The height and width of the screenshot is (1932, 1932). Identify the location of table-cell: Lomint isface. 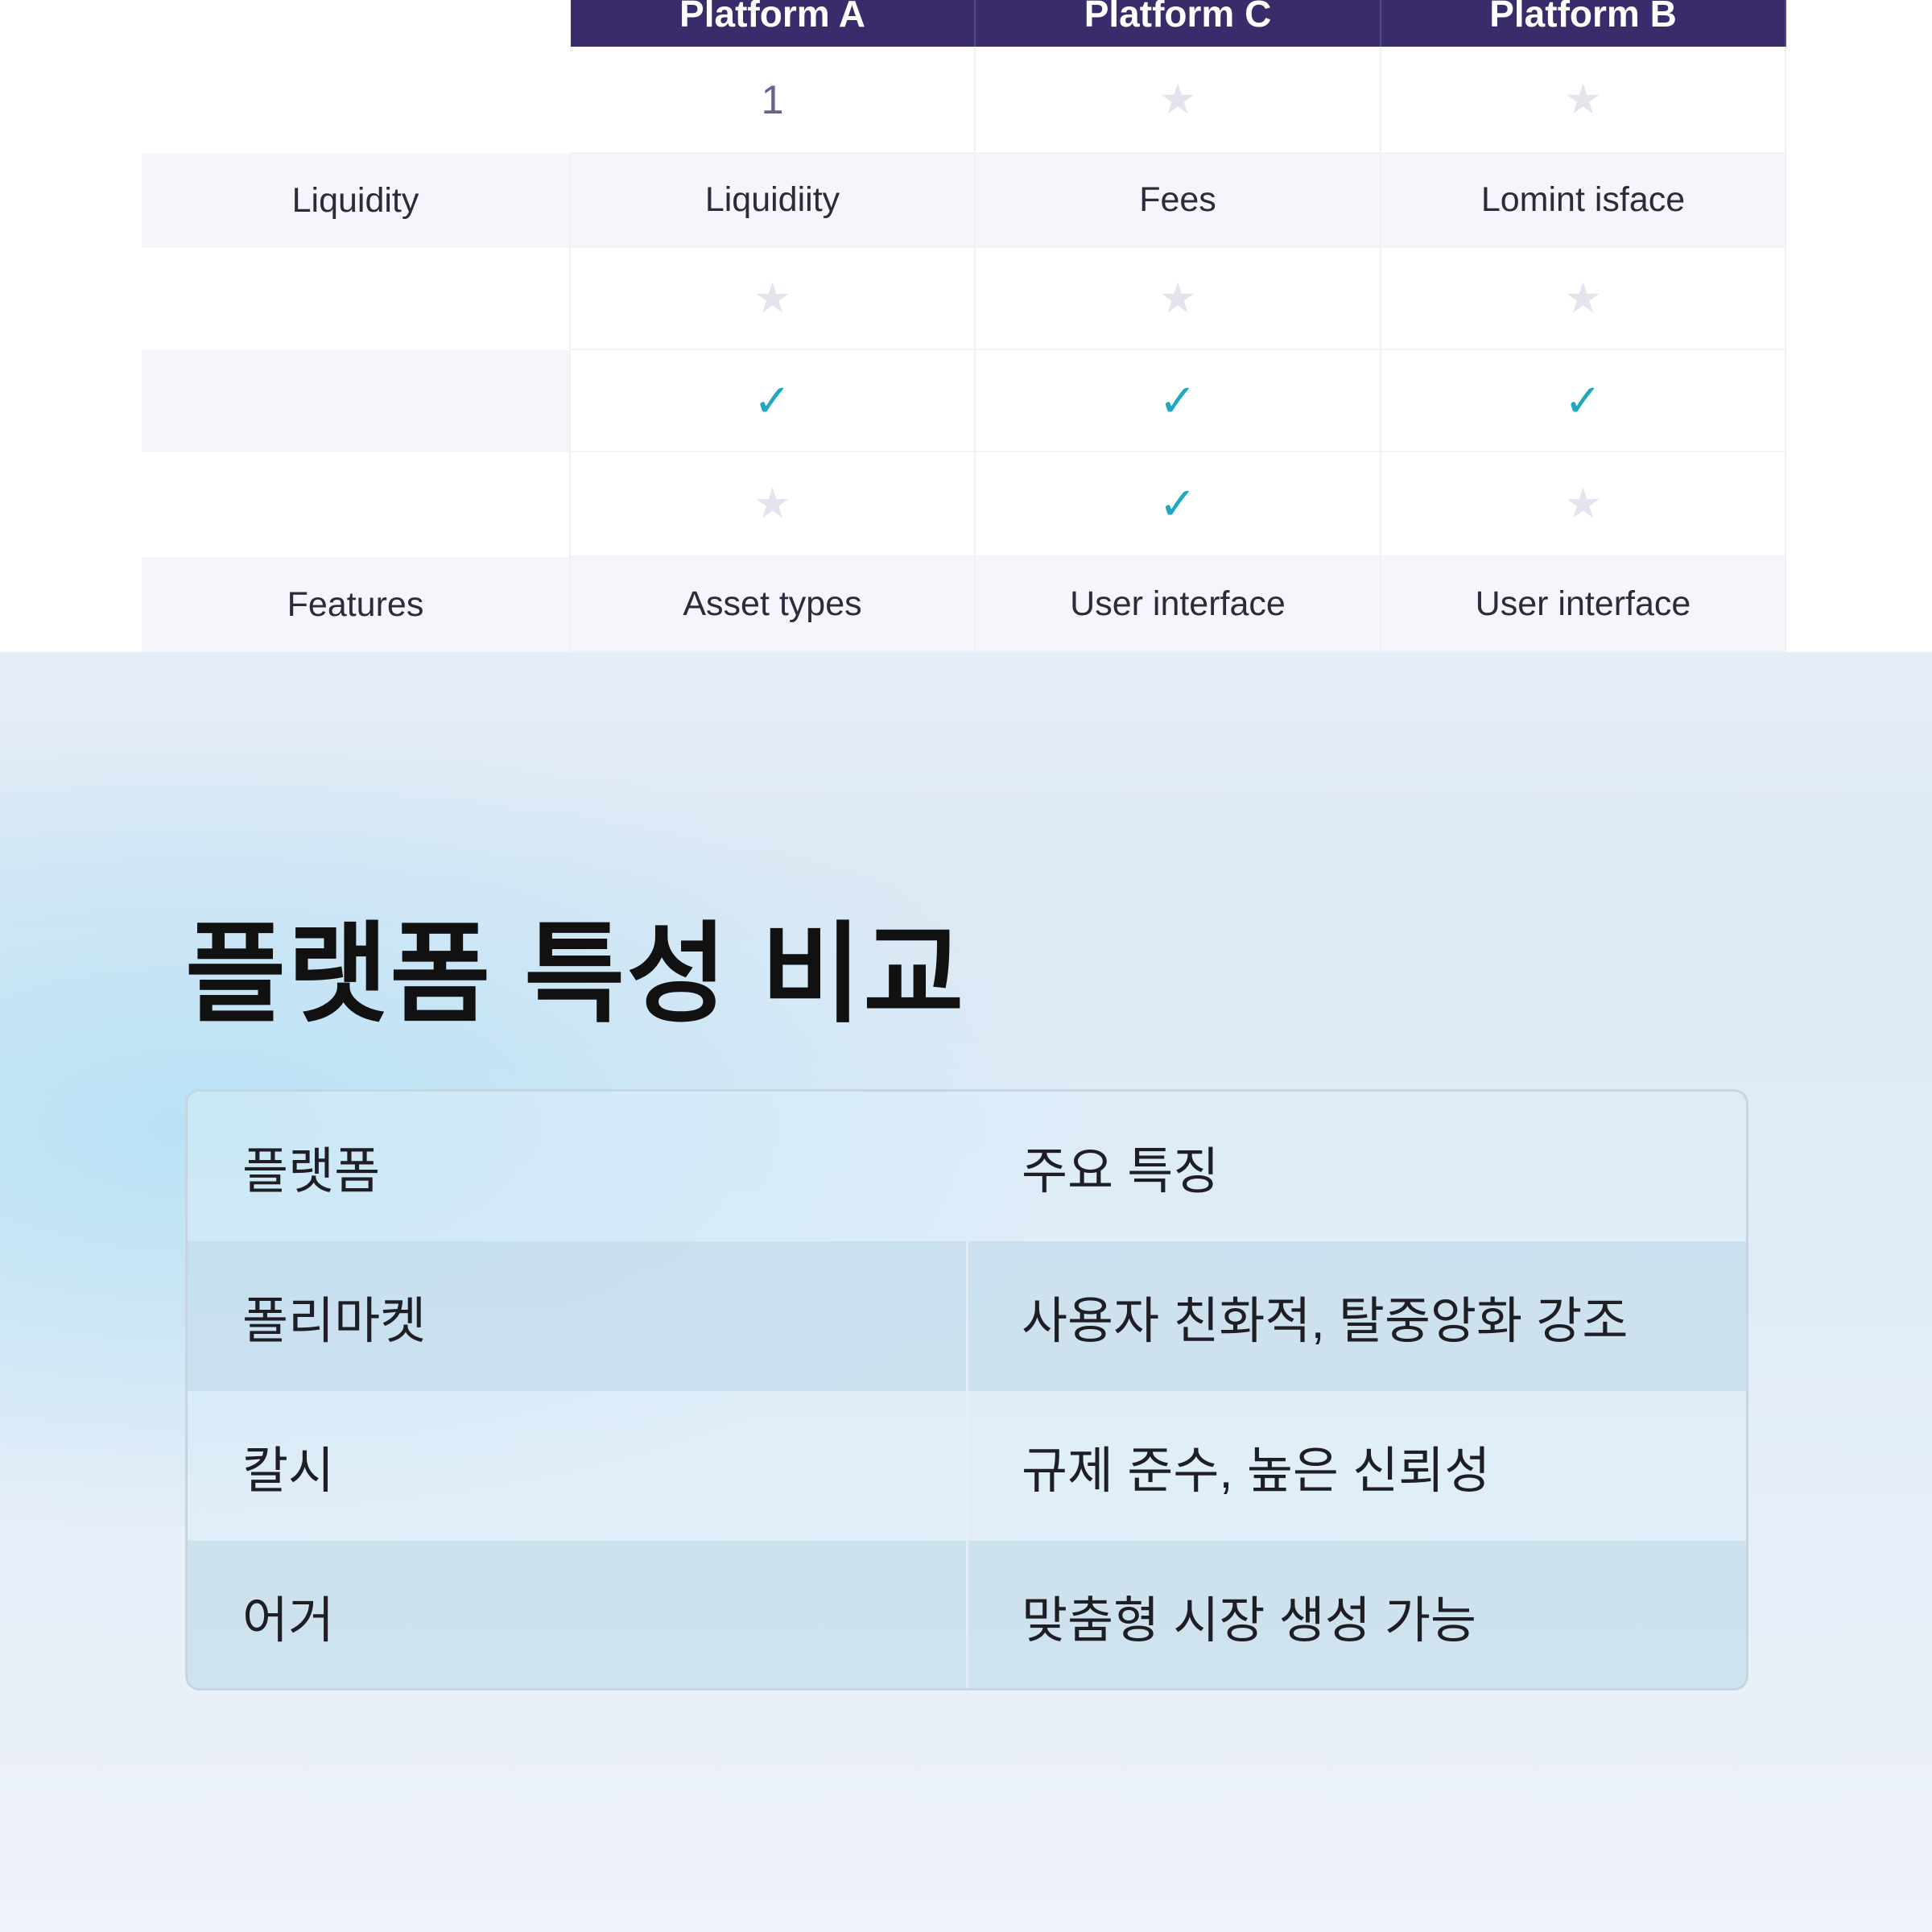
(1583, 201).